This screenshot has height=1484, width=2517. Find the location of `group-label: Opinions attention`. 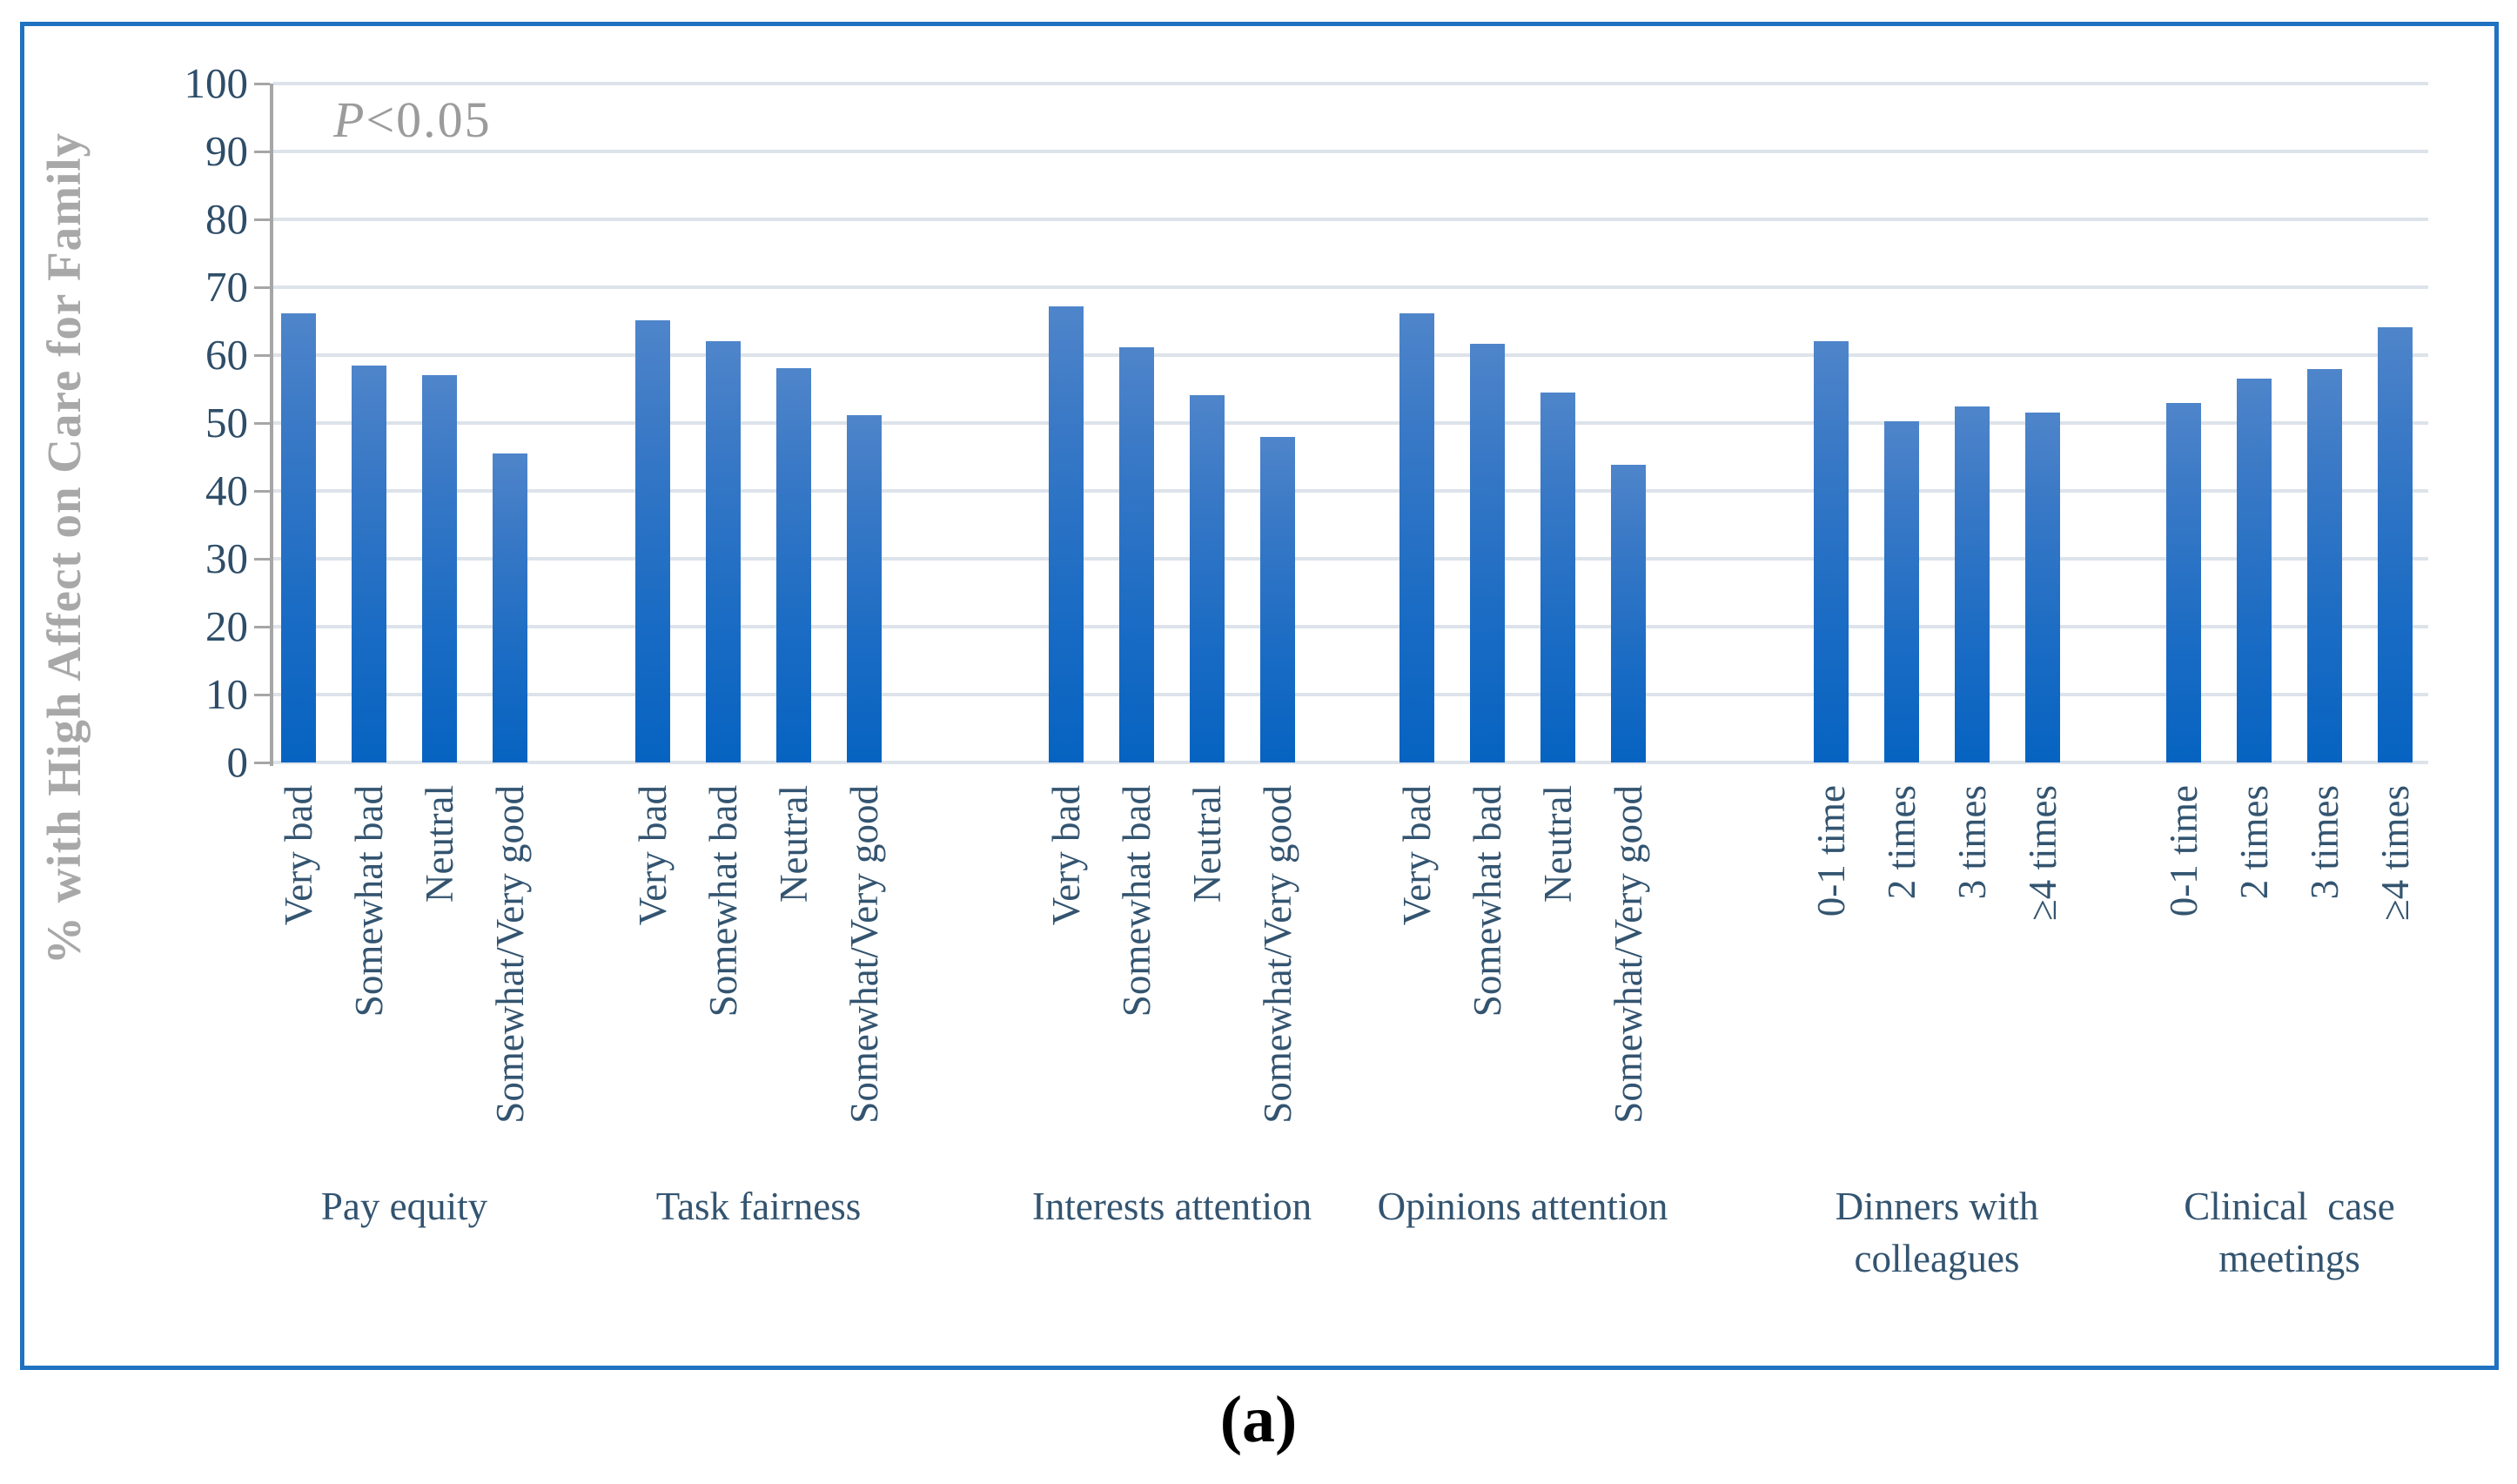

group-label: Opinions attention is located at coordinates (1522, 1206).